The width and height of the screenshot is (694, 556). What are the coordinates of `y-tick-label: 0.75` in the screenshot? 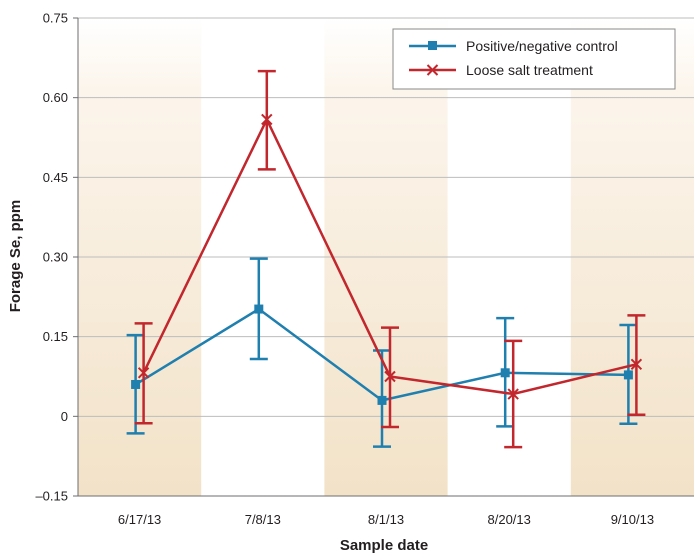 It's located at (55, 18).